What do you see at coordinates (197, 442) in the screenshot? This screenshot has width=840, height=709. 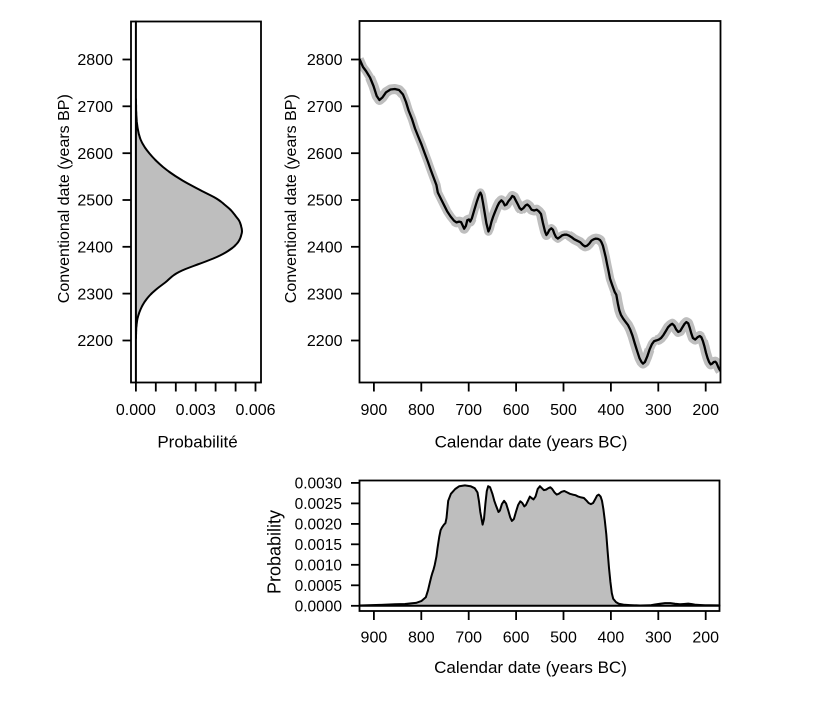 I see `svg-text: Probabilité` at bounding box center [197, 442].